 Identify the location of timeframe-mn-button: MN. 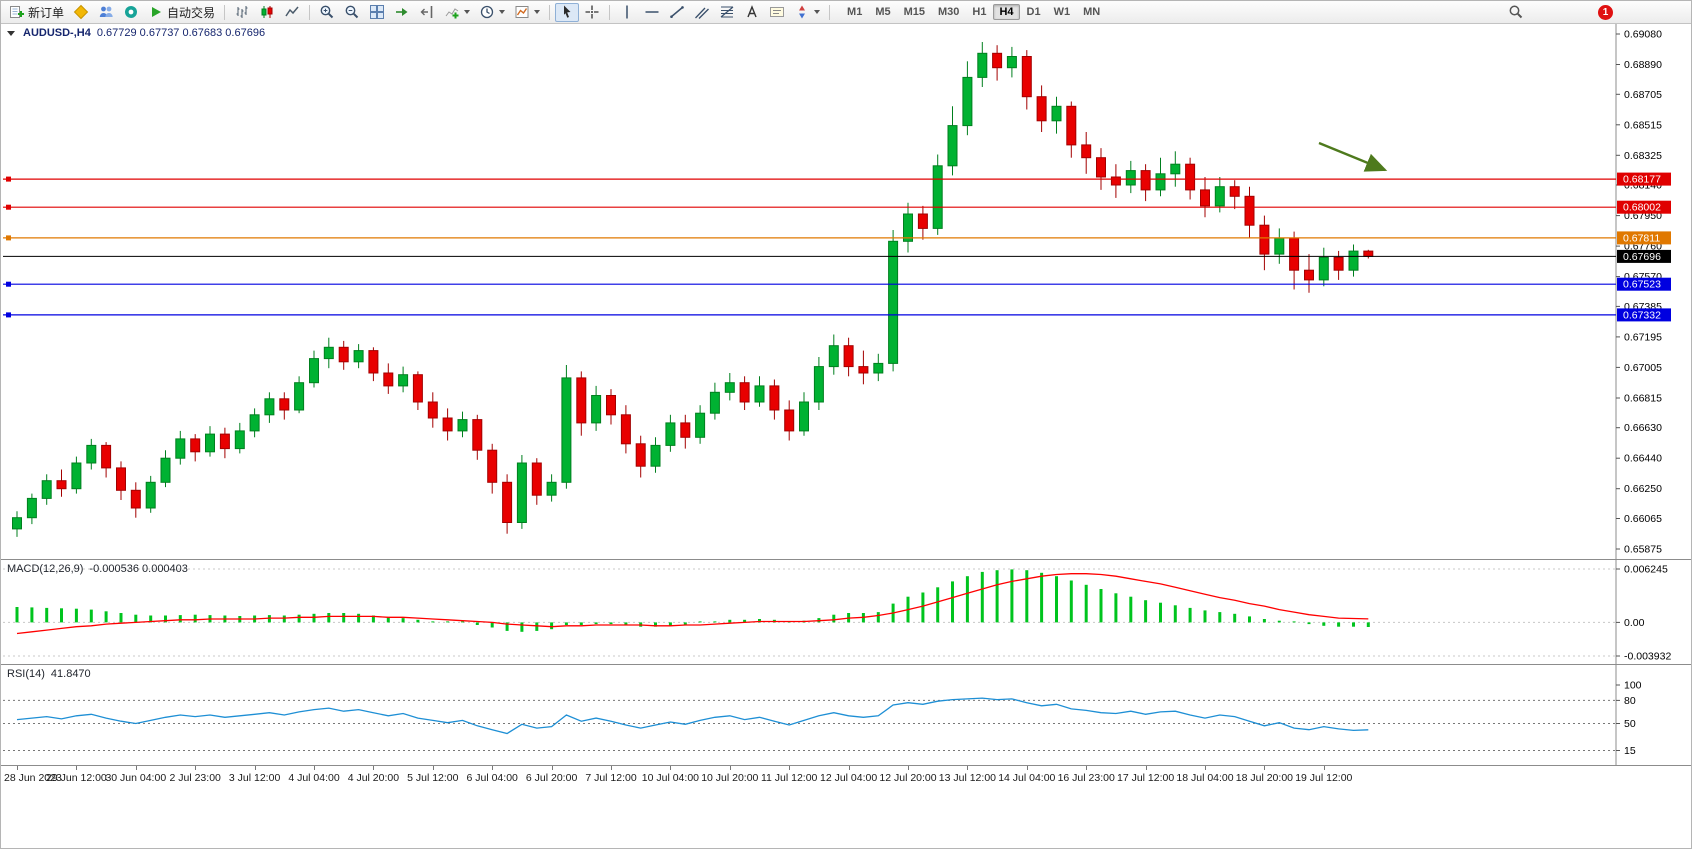
(1092, 12).